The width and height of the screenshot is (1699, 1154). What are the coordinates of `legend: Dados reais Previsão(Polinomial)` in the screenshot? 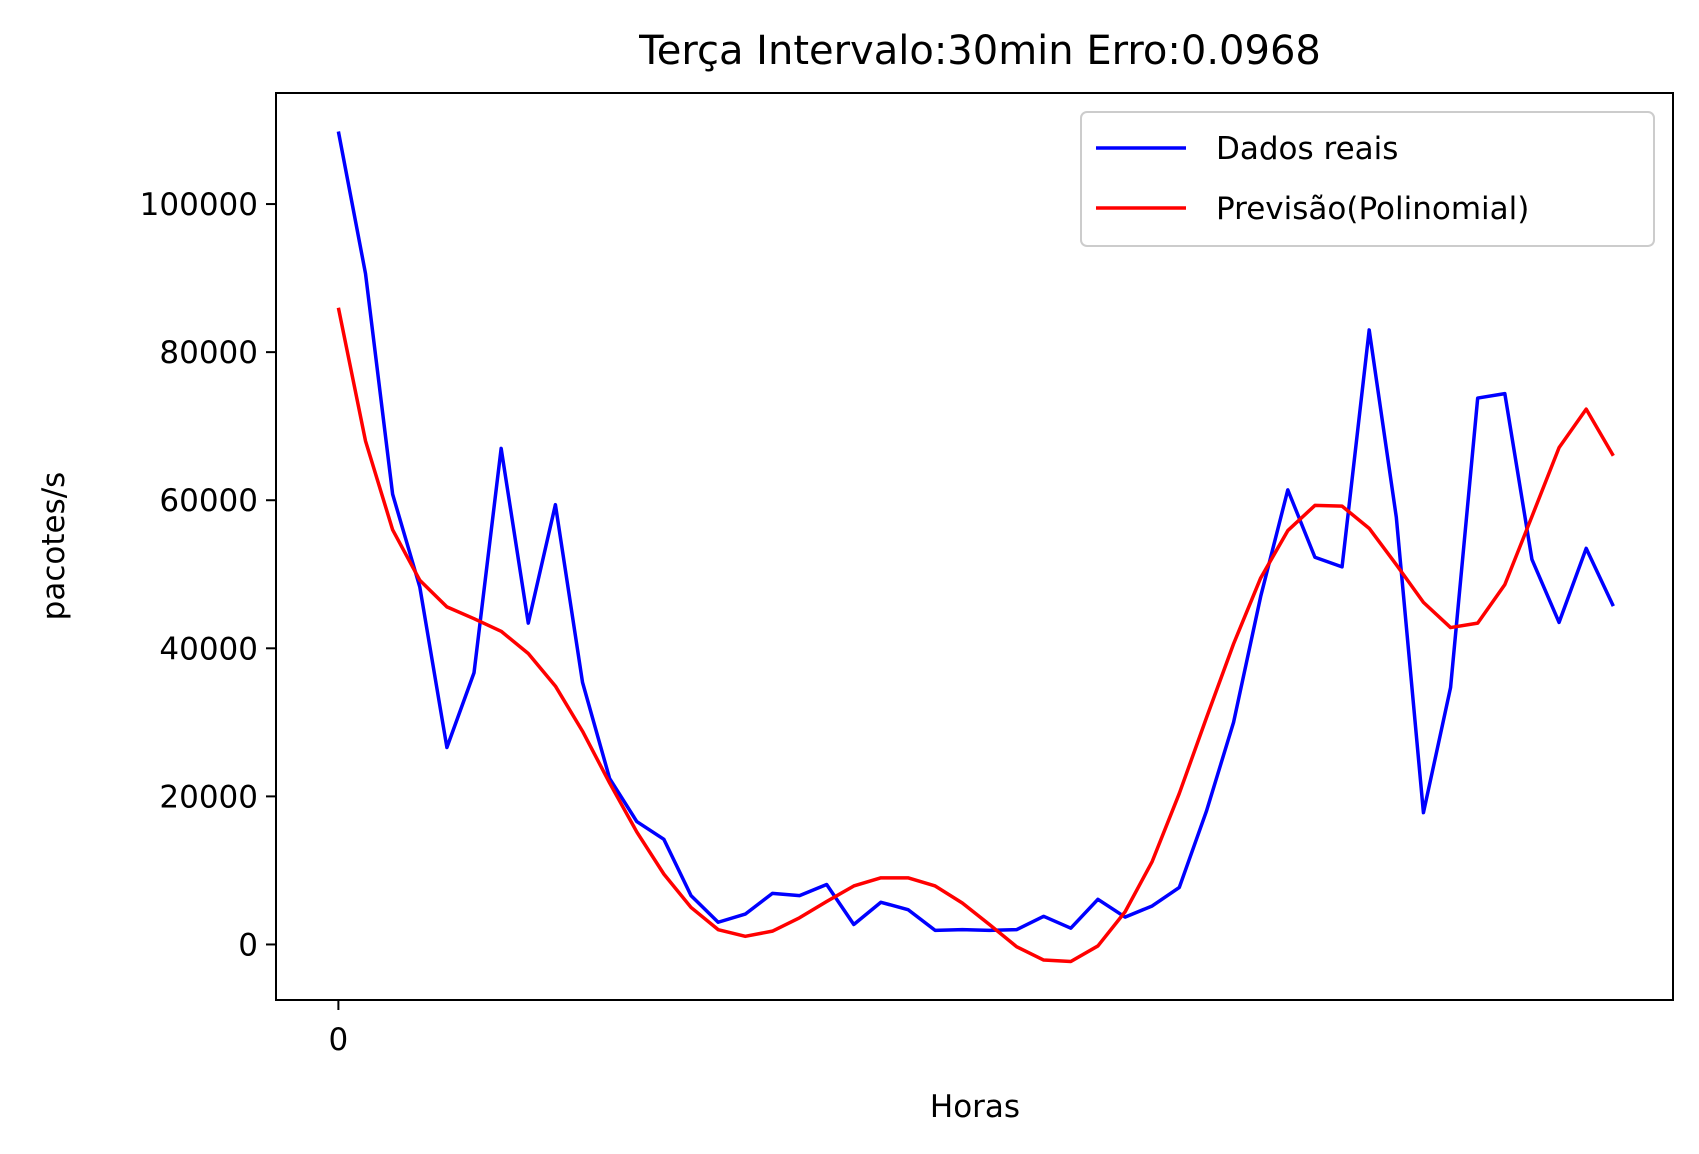 It's located at (1367, 179).